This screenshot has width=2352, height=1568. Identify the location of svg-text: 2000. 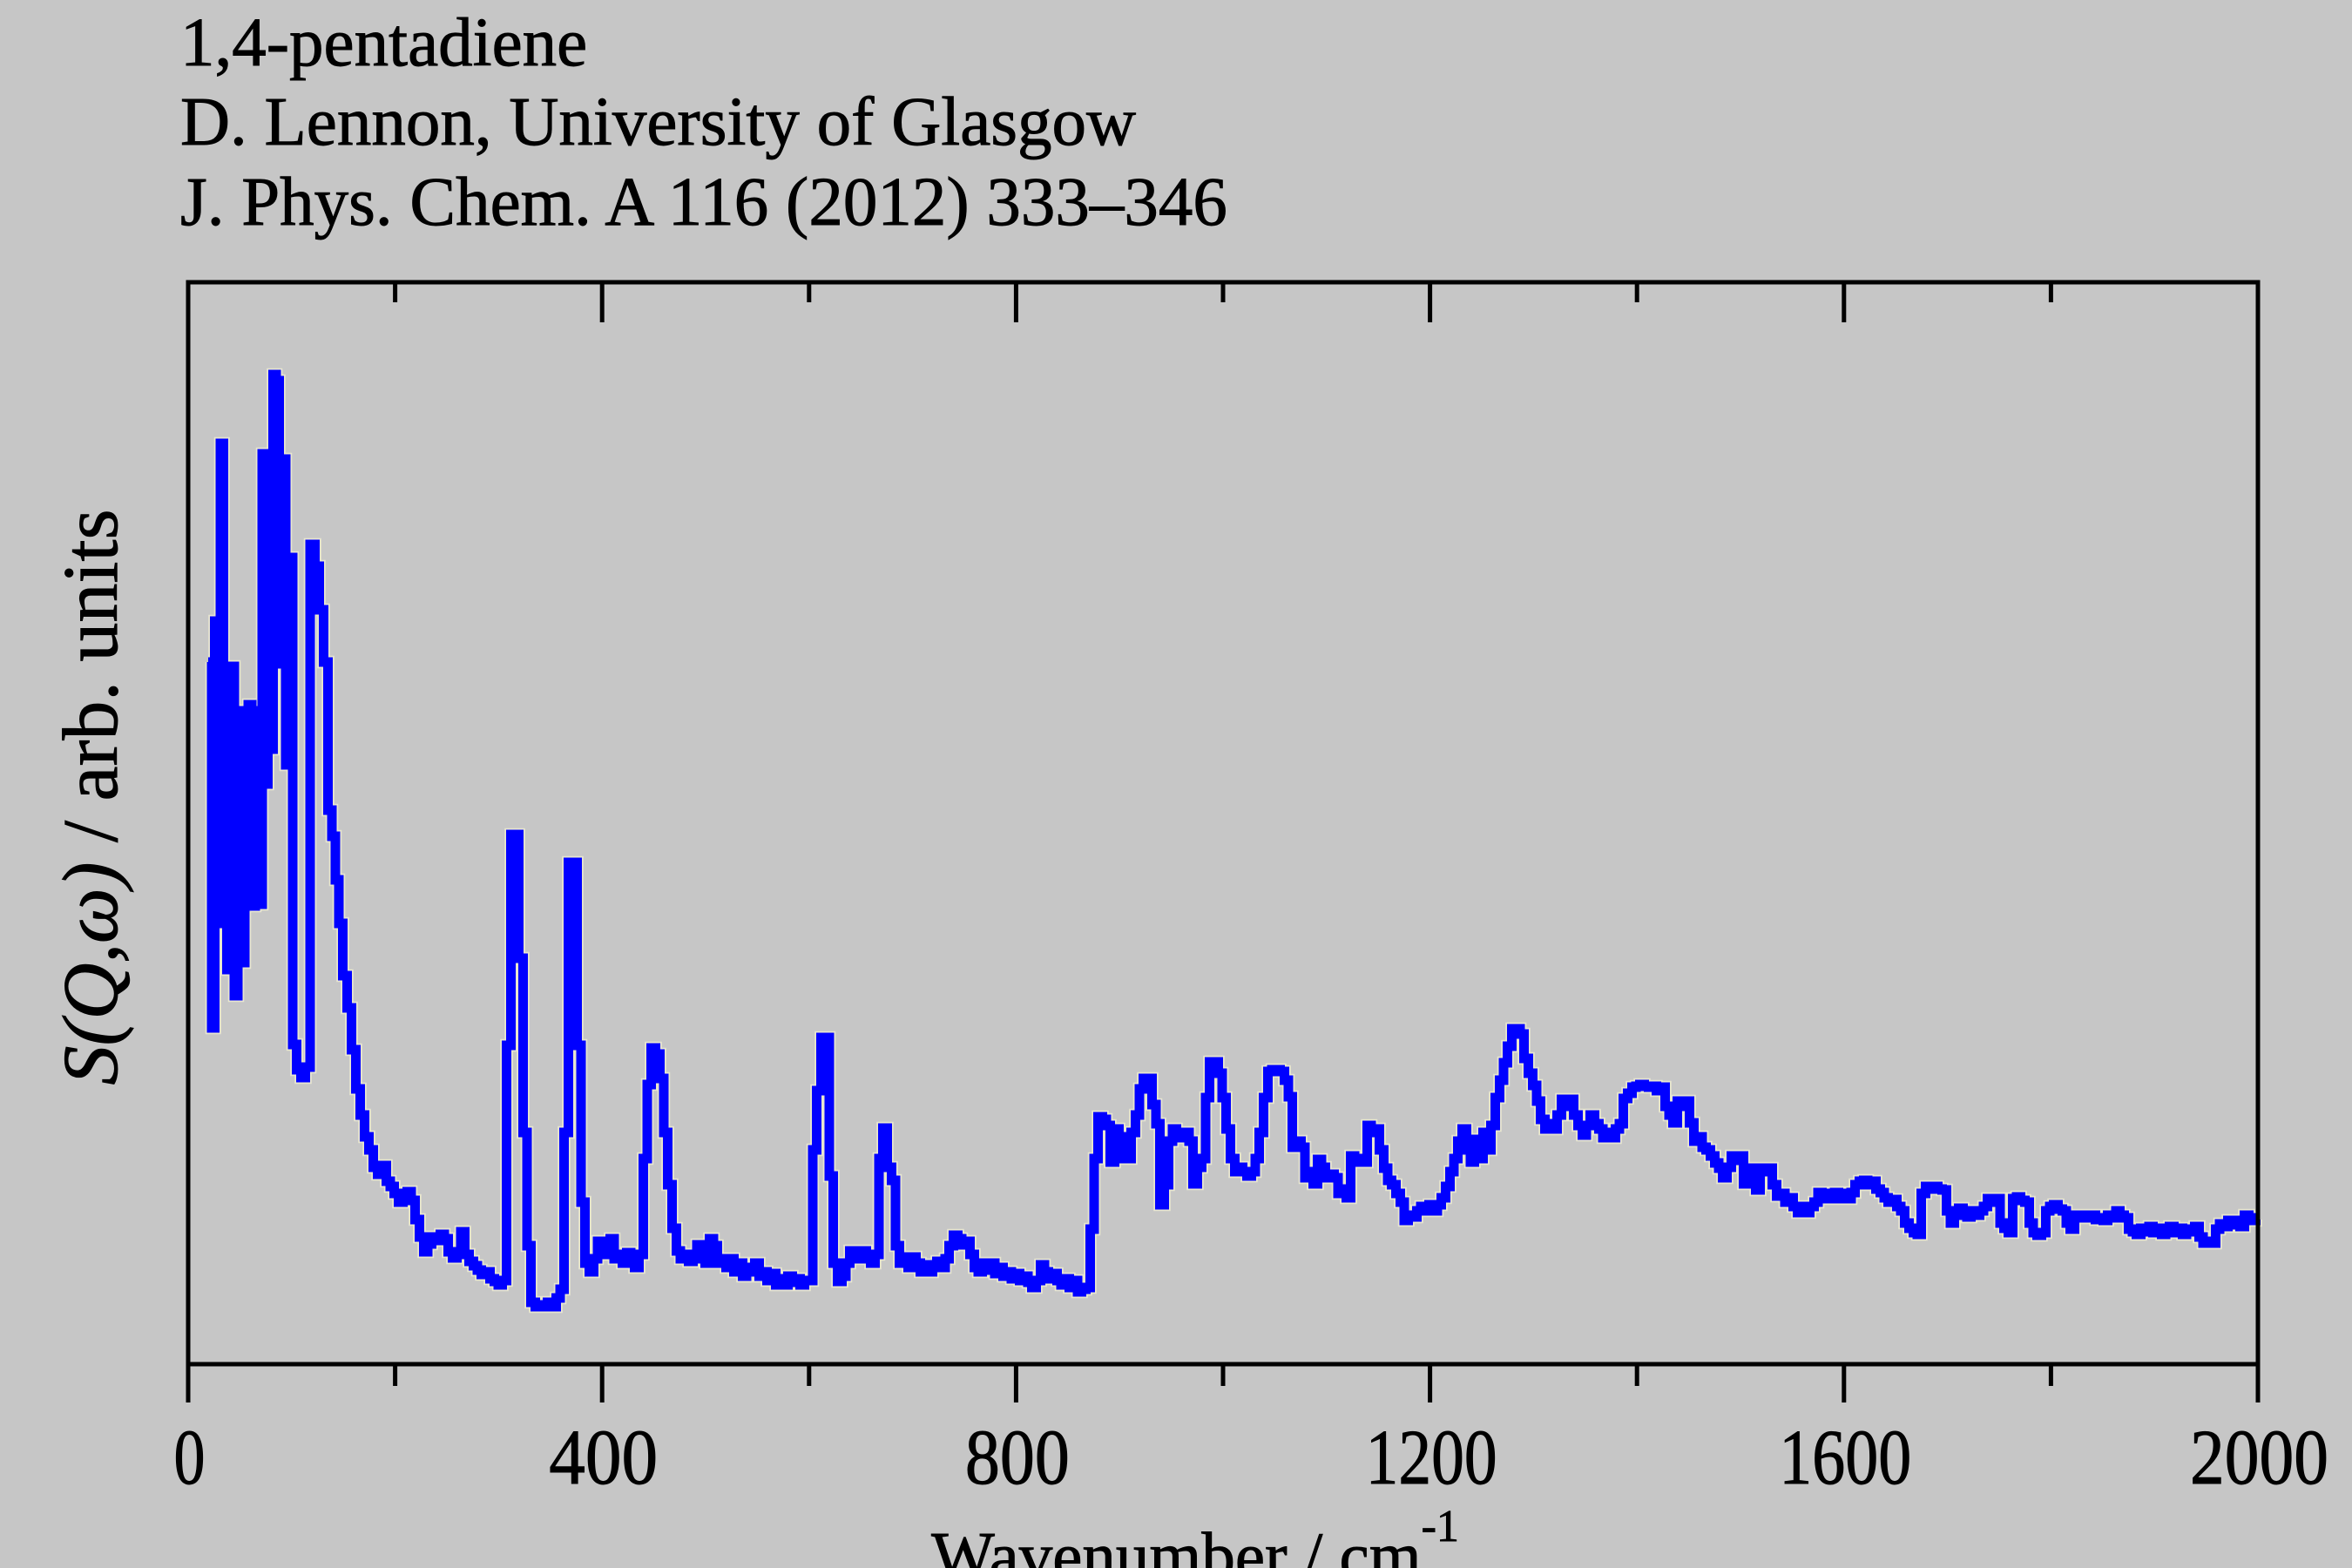
(2259, 1458).